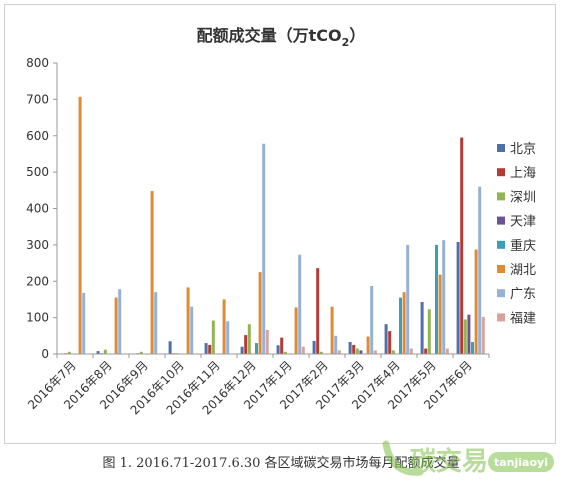 The height and width of the screenshot is (484, 562). What do you see at coordinates (37, 245) in the screenshot?
I see `y-tick-label: 300` at bounding box center [37, 245].